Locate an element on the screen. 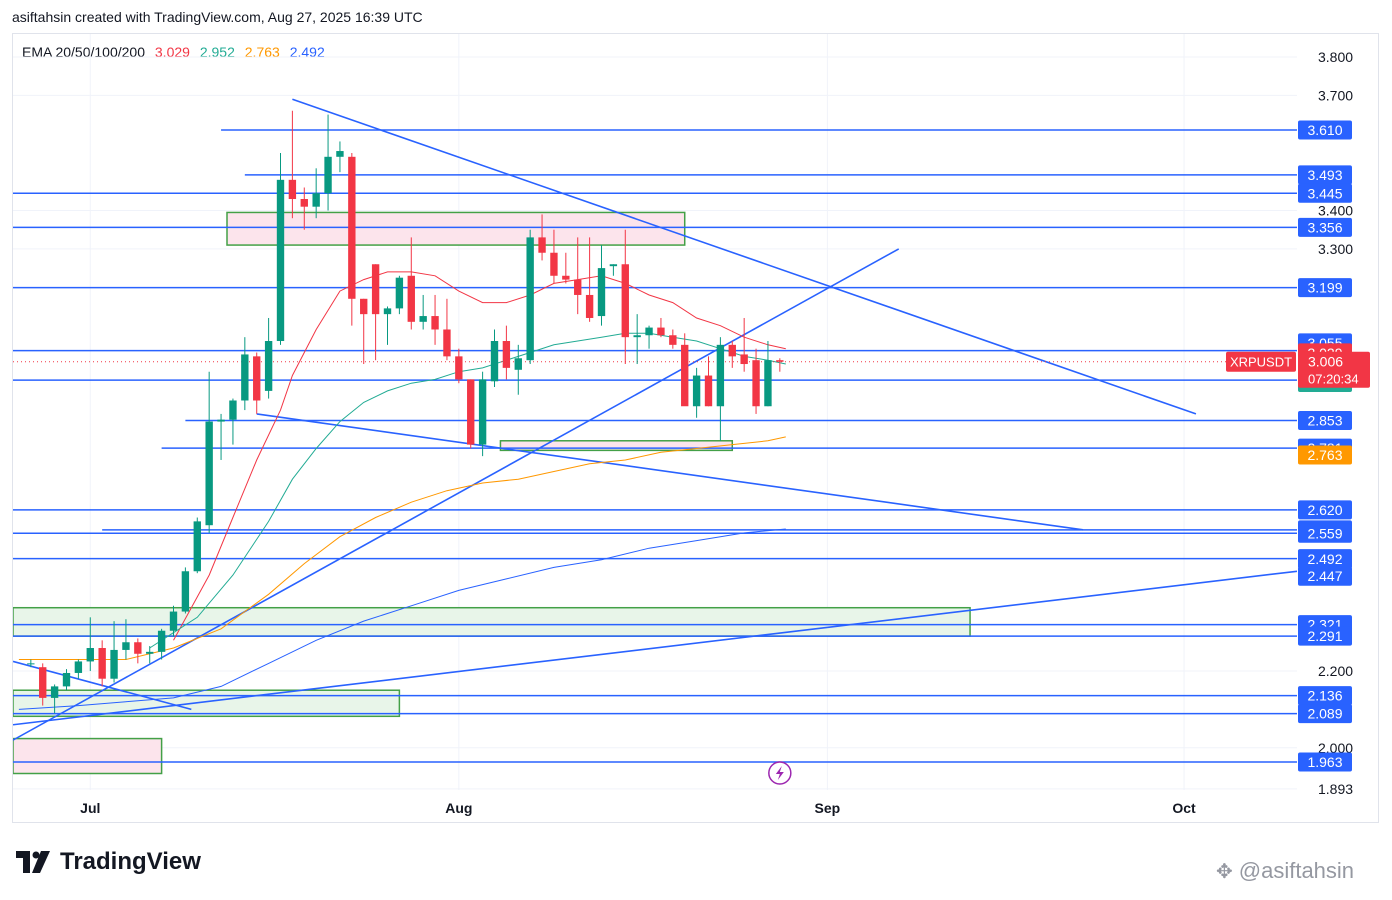 This screenshot has height=900, width=1392. zone-box is located at coordinates (88, 756).